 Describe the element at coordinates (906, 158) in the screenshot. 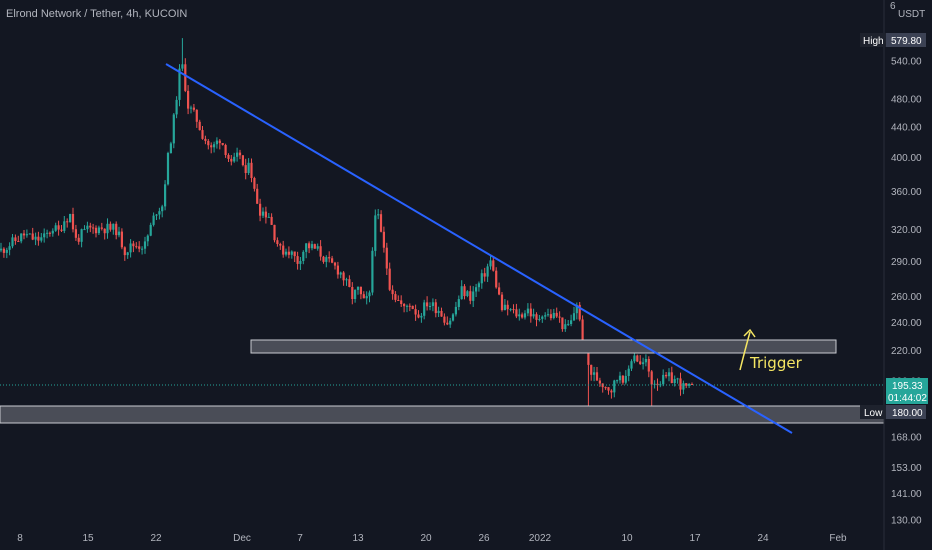

I see `price-tick-label: 400.00` at that location.